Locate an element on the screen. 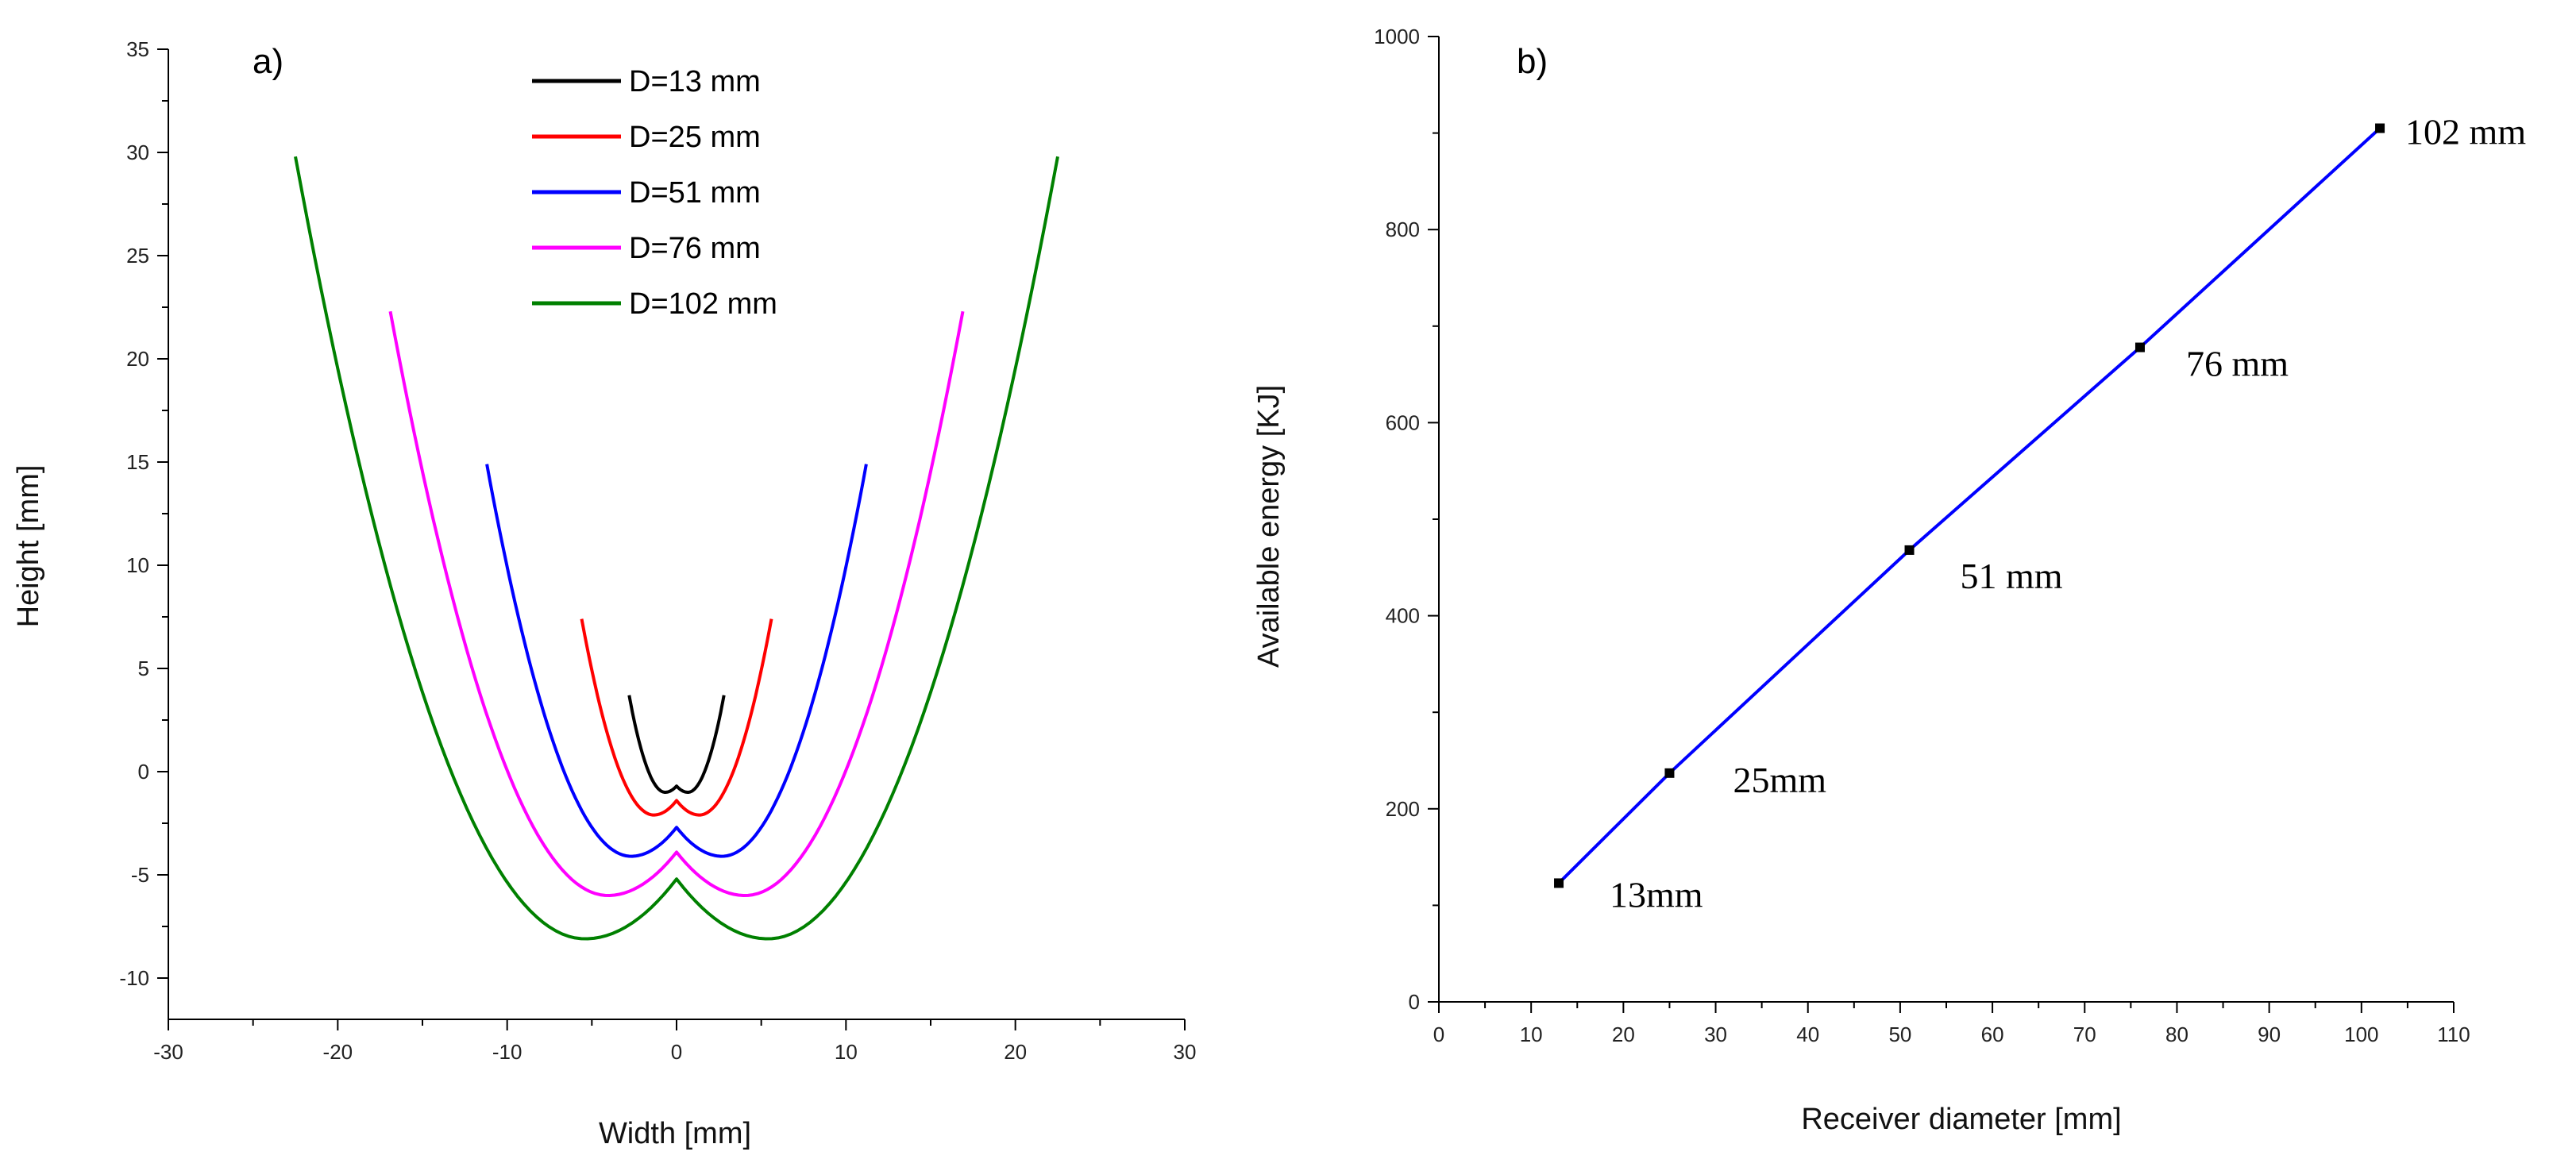 The image size is (2576, 1167). y-tick-label: 20 is located at coordinates (137, 359).